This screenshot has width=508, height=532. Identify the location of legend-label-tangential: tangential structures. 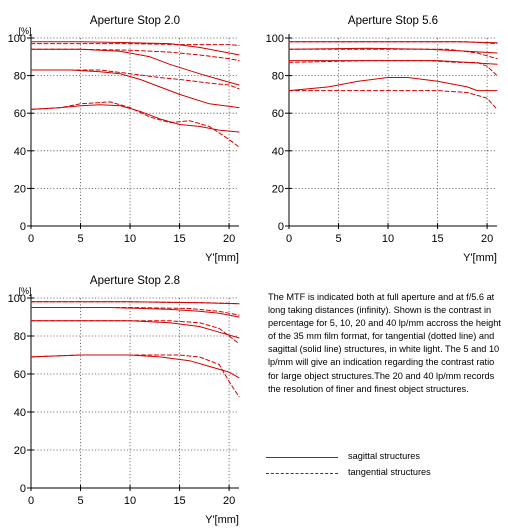
(389, 472).